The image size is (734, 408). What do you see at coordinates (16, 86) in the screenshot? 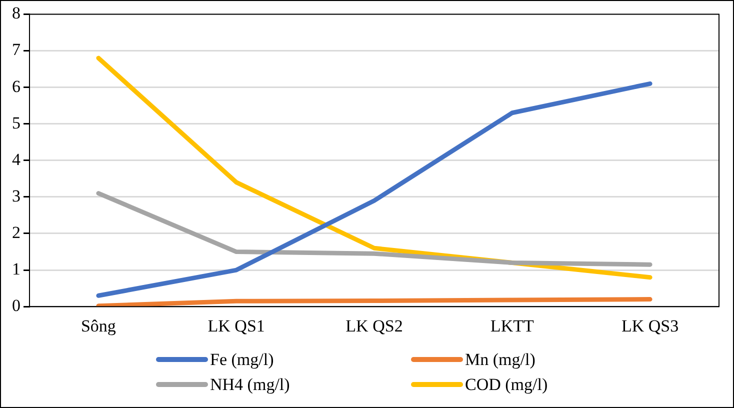
I see `y-tick-label: 6` at bounding box center [16, 86].